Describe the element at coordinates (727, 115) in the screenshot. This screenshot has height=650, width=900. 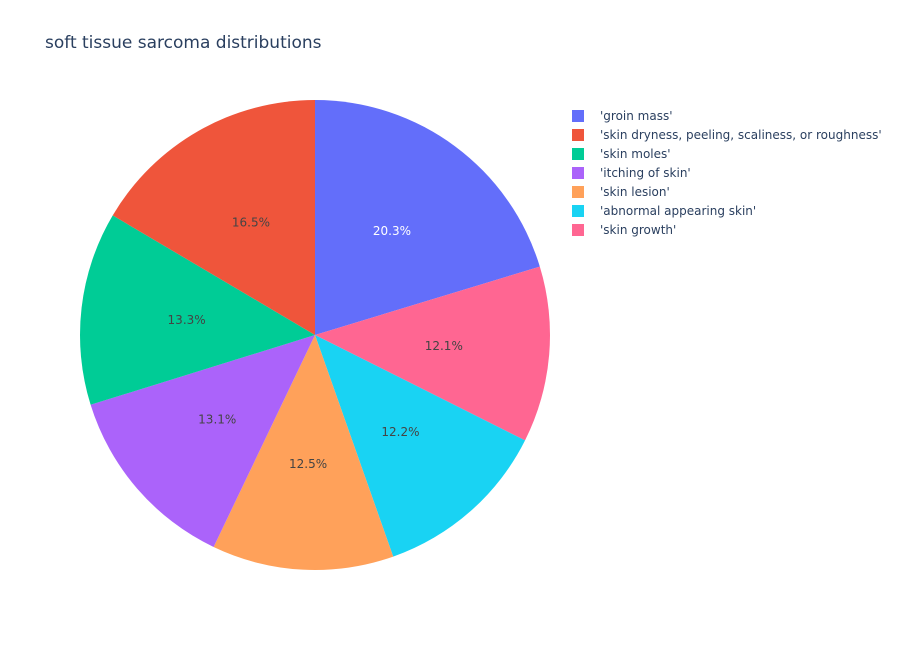
I see `legend-item: 'groin mass'` at that location.